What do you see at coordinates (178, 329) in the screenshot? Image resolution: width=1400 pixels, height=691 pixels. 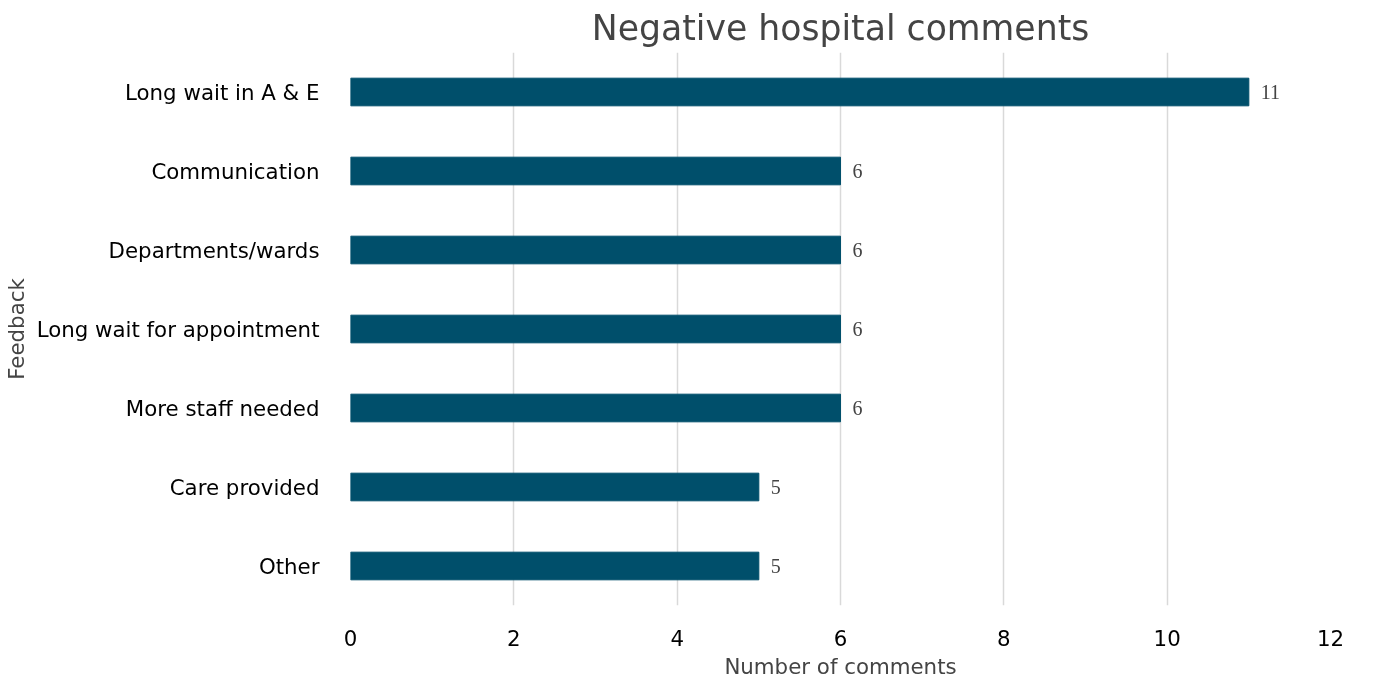 I see `y-tick-label: Long wait for appointment` at bounding box center [178, 329].